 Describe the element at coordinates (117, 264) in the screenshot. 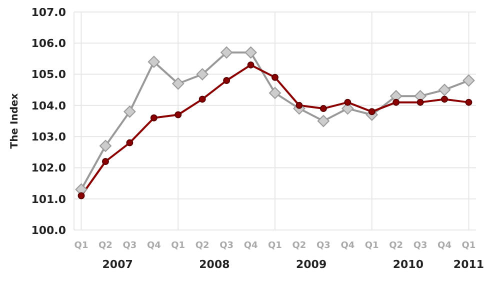

I see `text: 2007` at that location.